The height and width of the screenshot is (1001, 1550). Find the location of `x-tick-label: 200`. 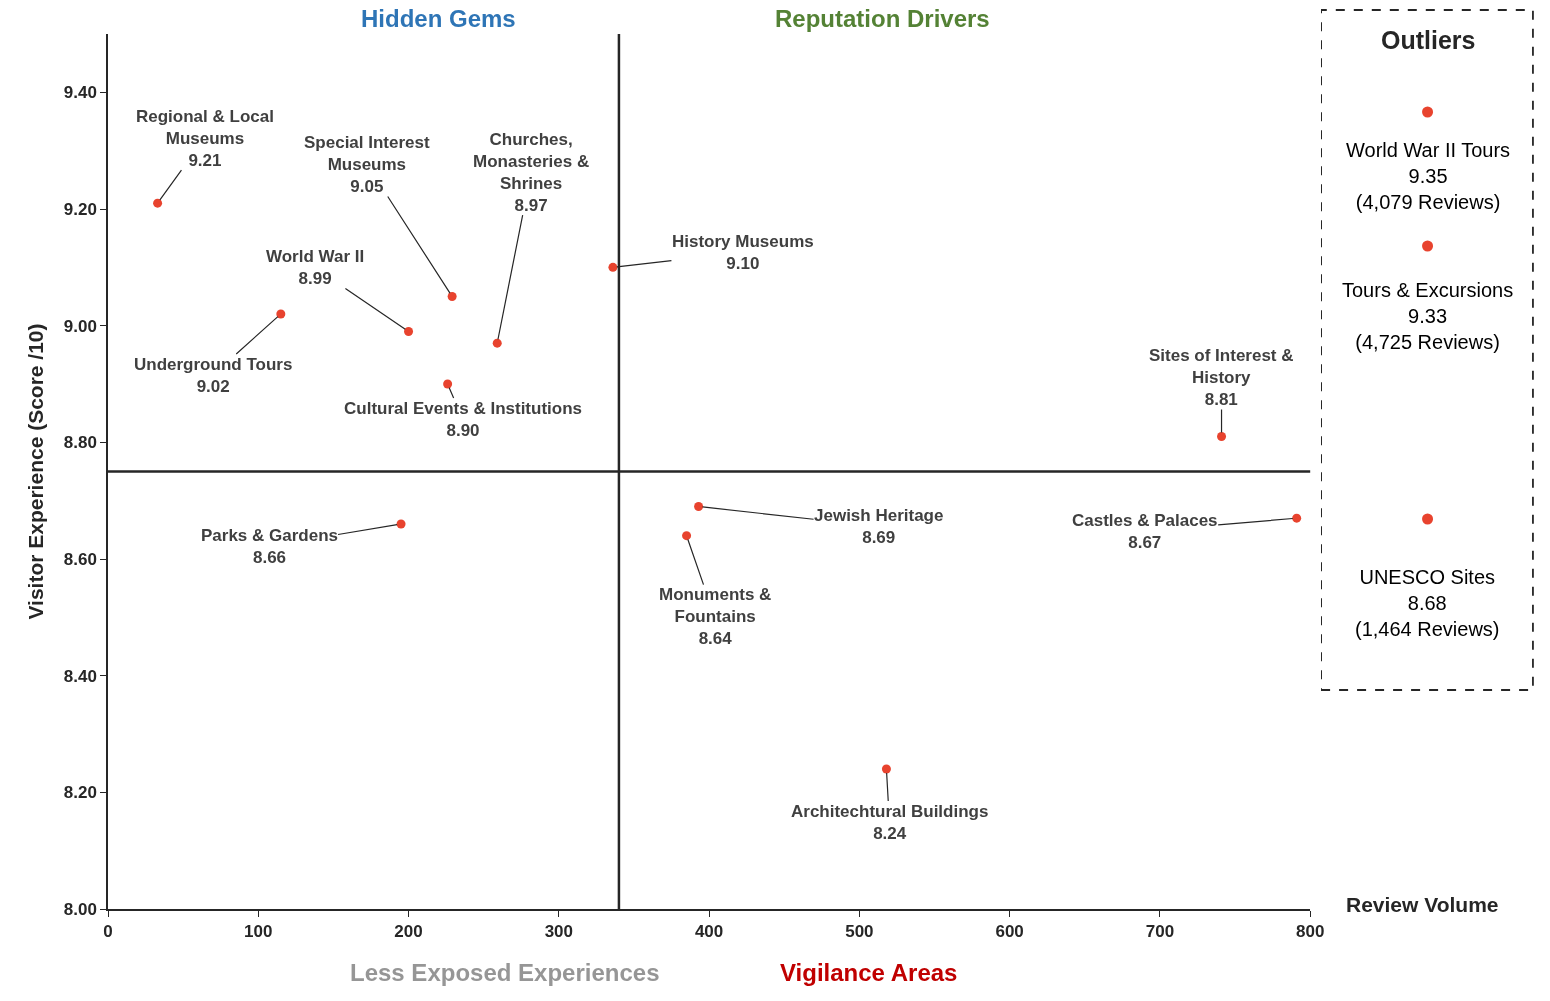

x-tick-label: 200 is located at coordinates (408, 932).